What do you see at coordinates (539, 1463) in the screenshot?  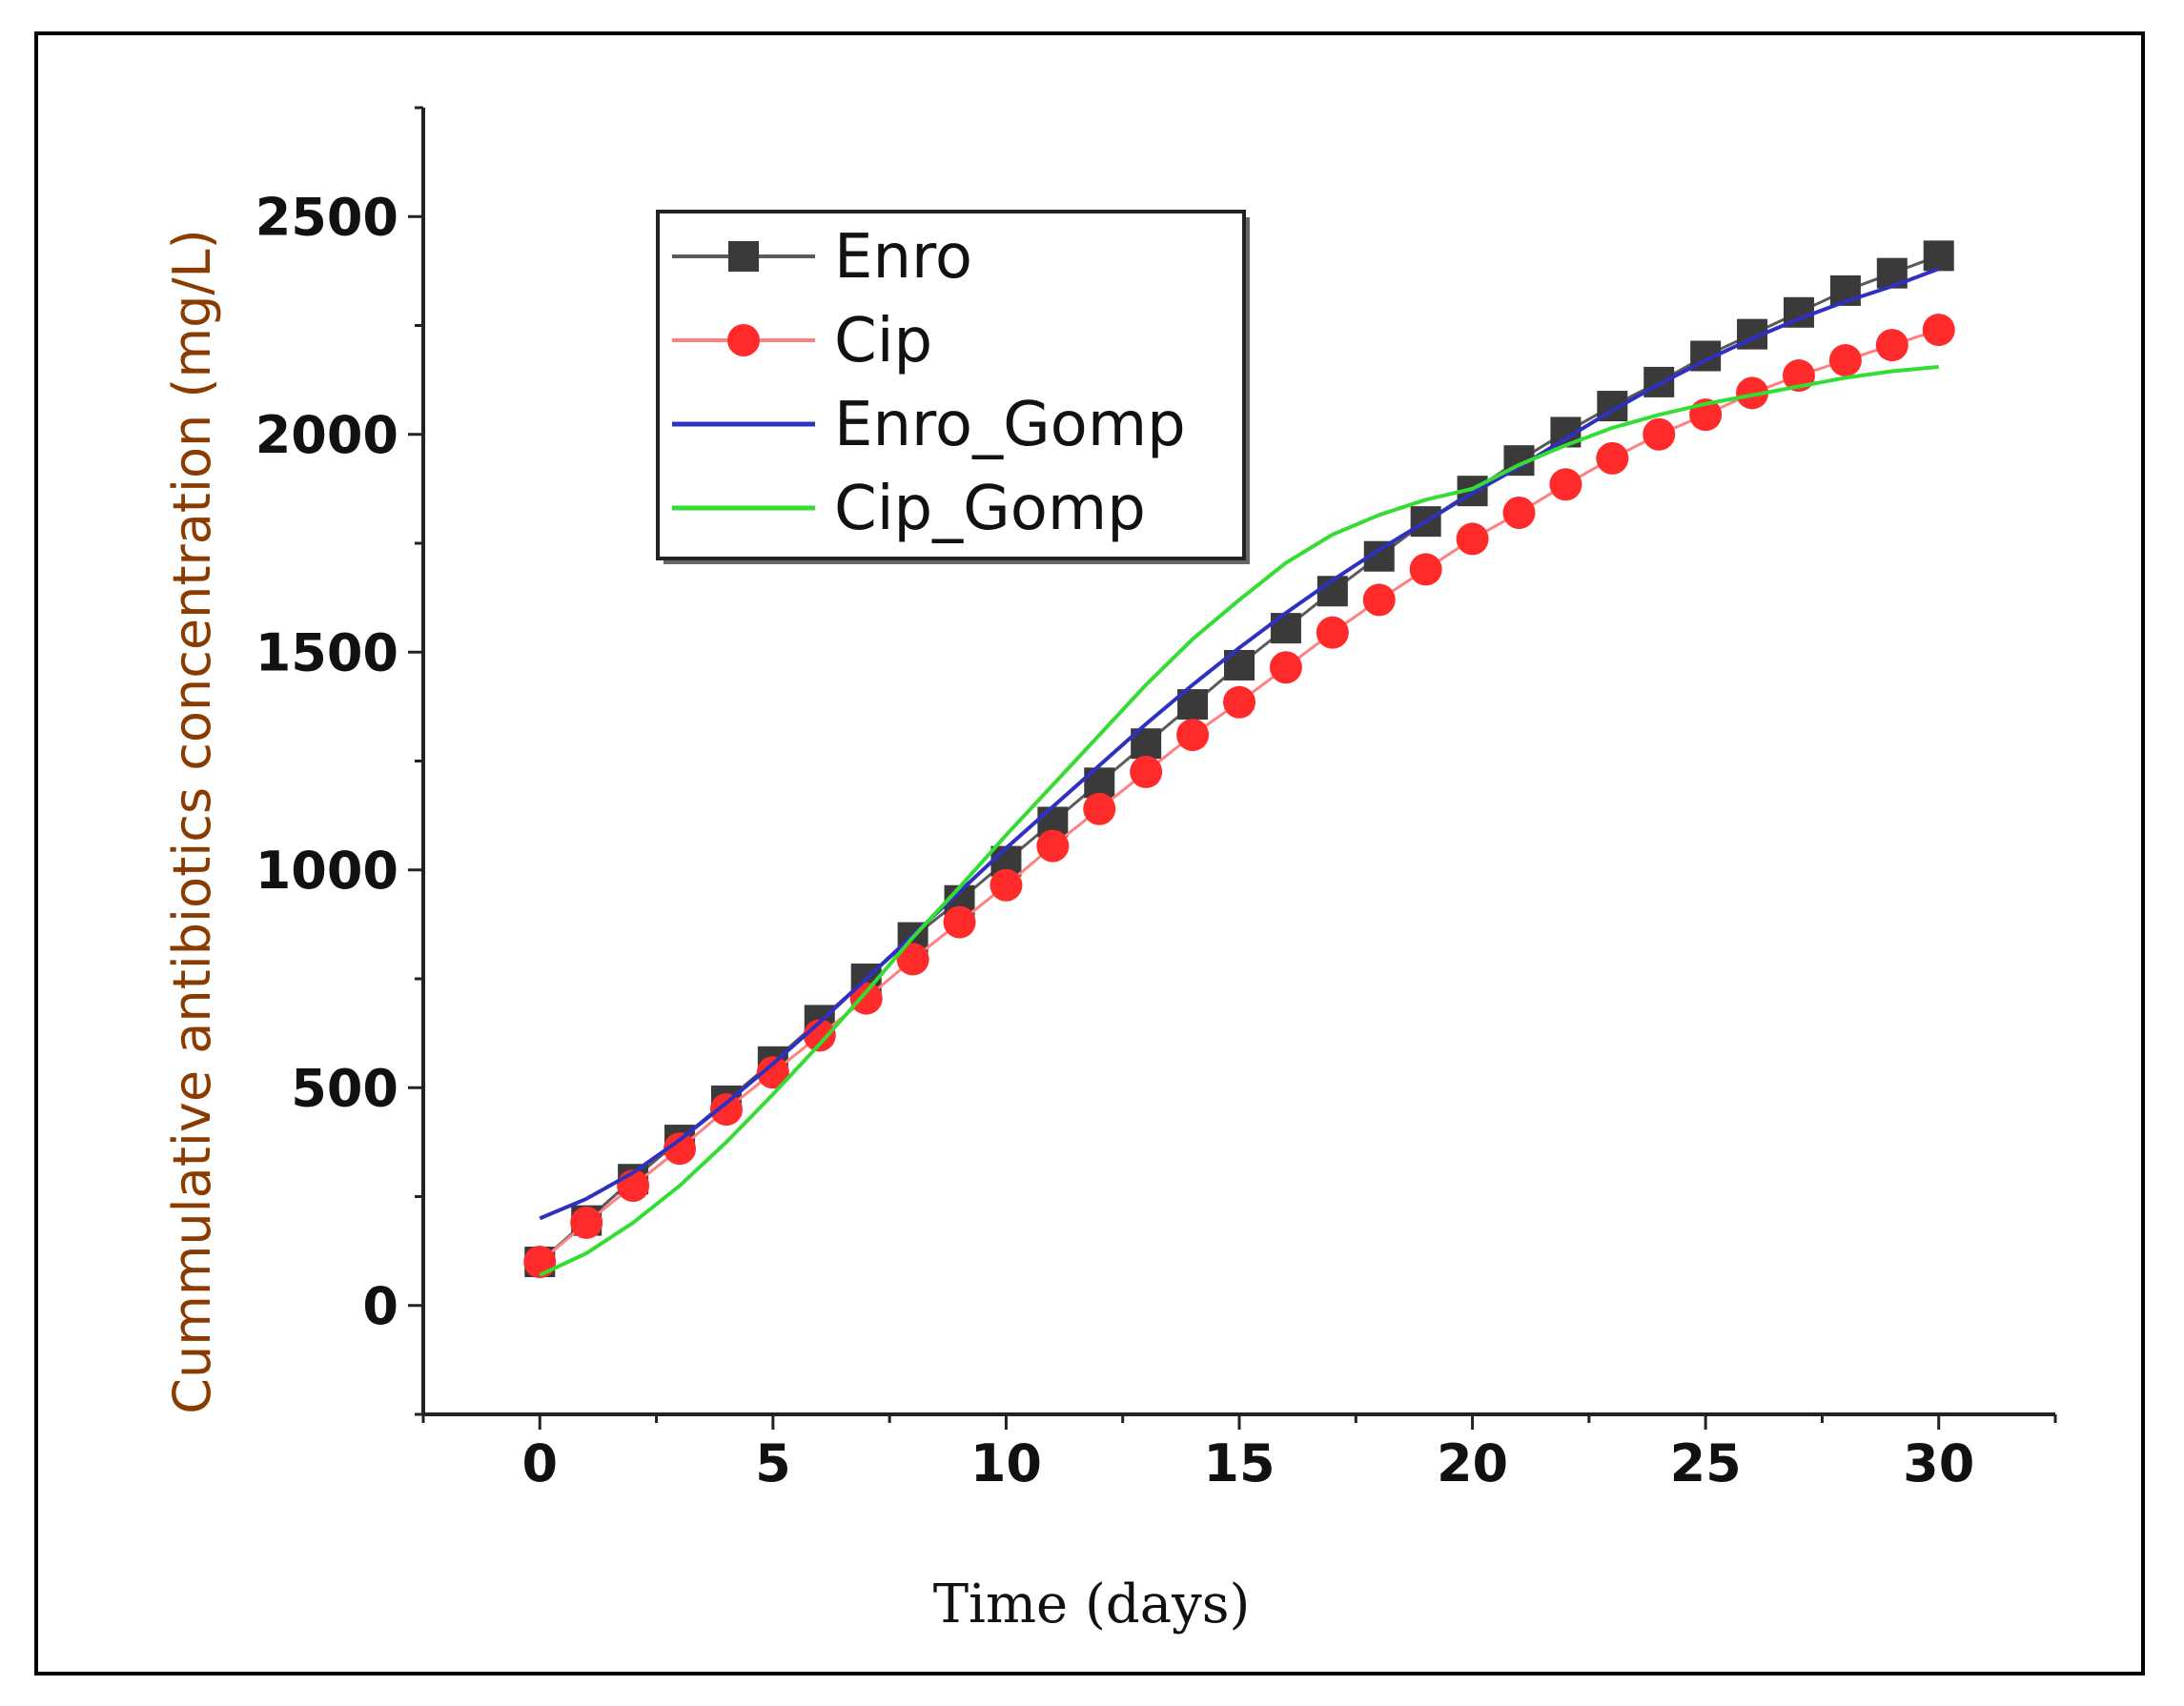 I see `x-tick-label: 0` at bounding box center [539, 1463].